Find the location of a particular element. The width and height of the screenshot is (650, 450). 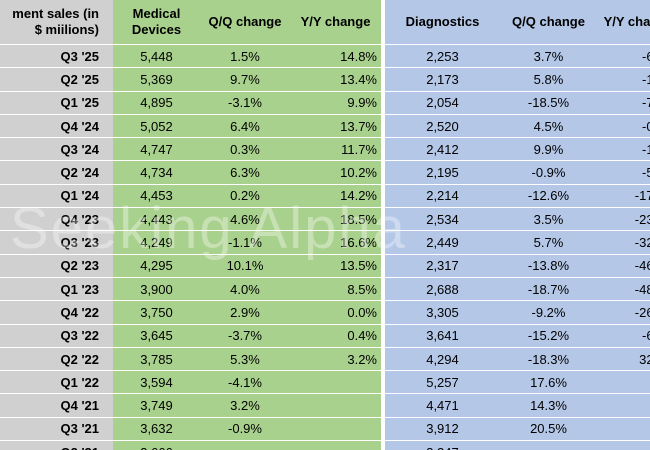

cell: -6.6% is located at coordinates (623, 56).